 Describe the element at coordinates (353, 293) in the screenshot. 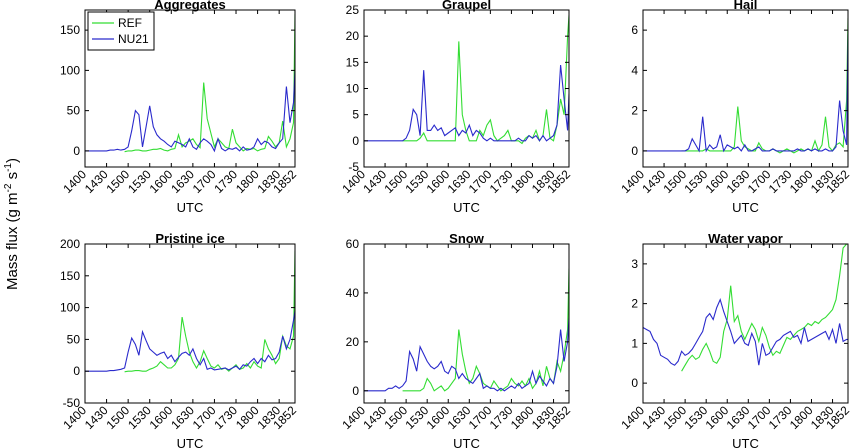

I see `snow-ytick-label: 40` at that location.